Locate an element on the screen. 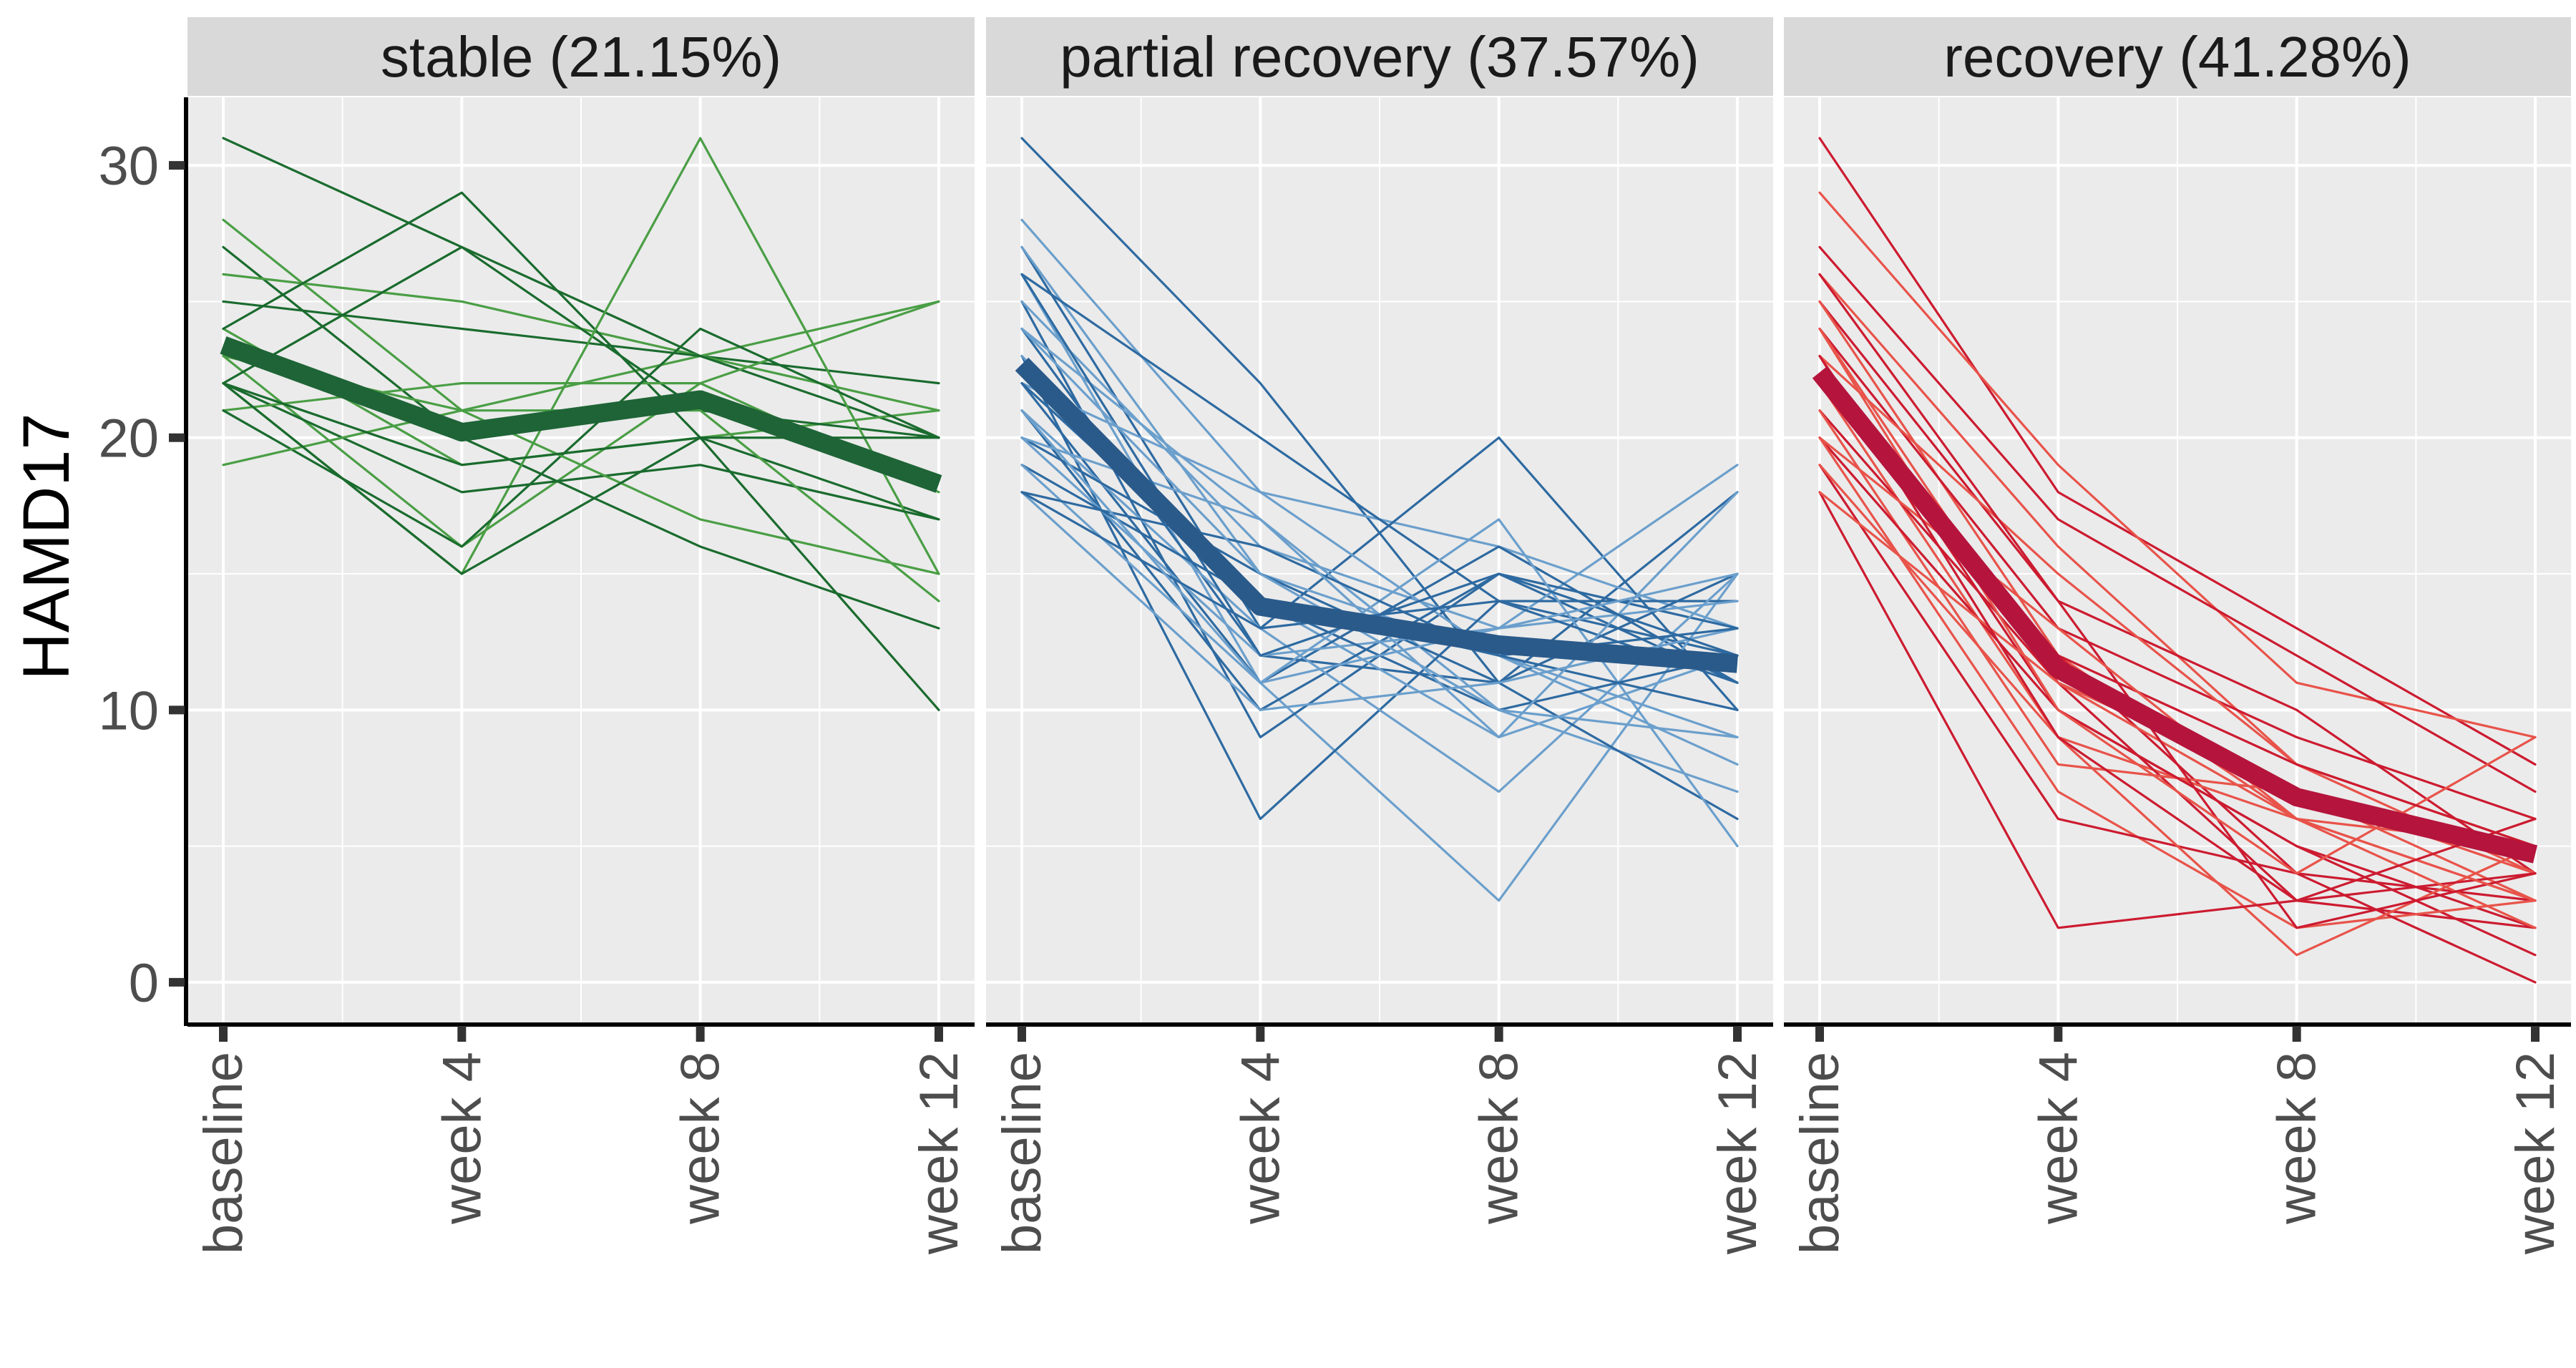 The width and height of the screenshot is (2576, 1368). y-tick-label: 20 is located at coordinates (128, 439).